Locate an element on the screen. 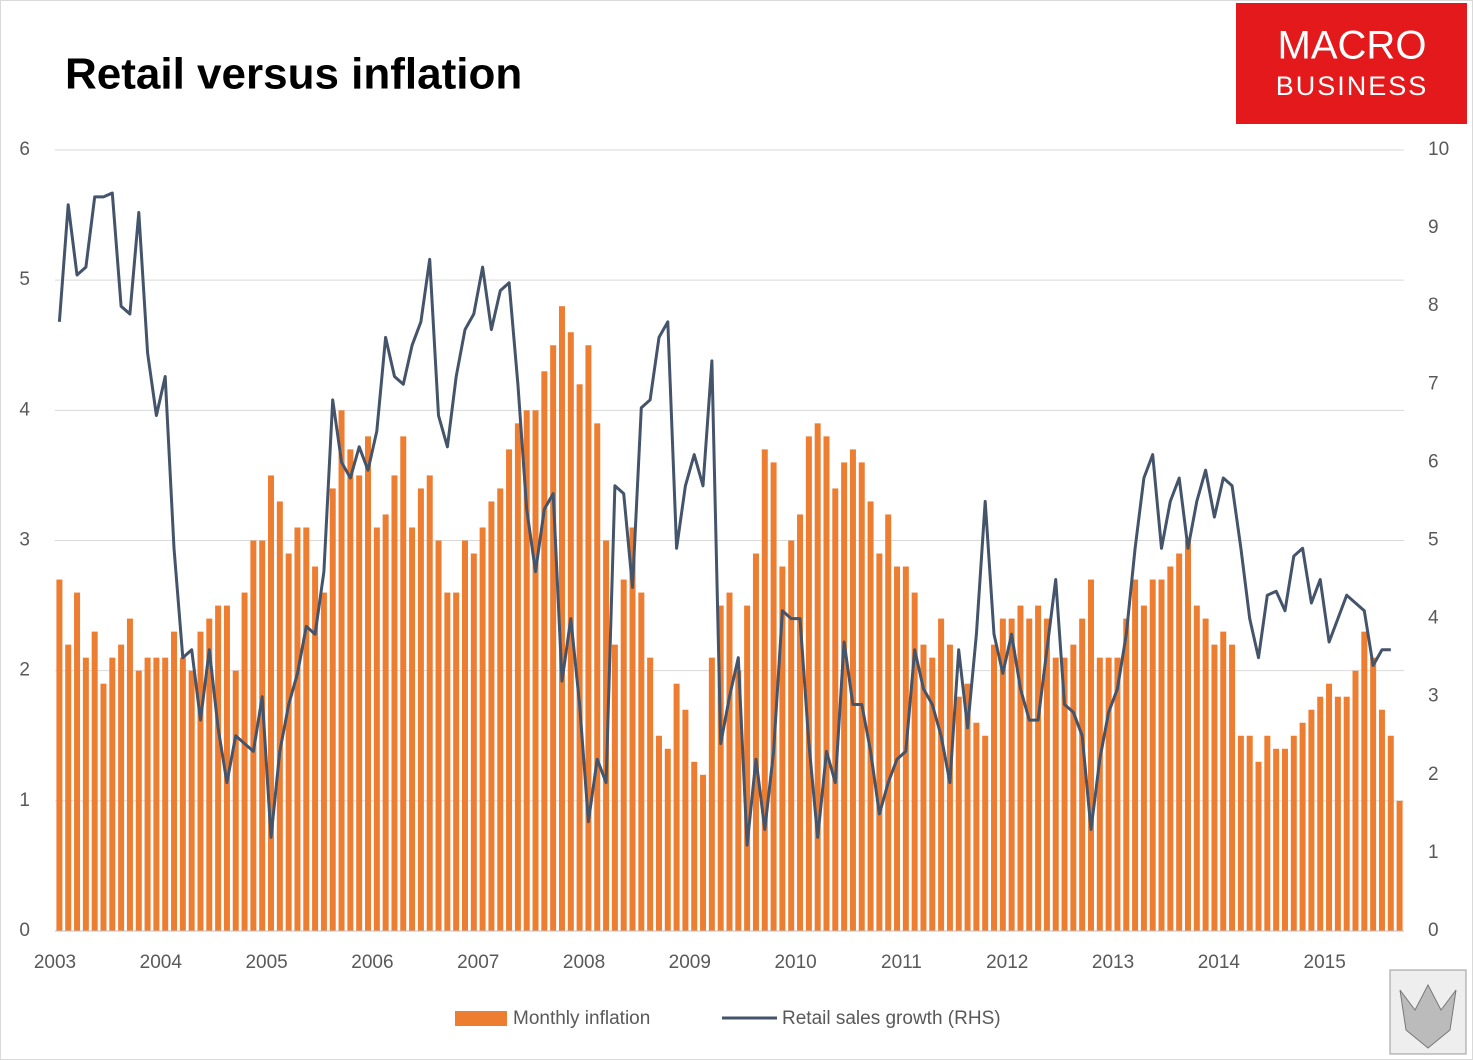 The height and width of the screenshot is (1060, 1473). y-tick-label: 1 is located at coordinates (24, 800).